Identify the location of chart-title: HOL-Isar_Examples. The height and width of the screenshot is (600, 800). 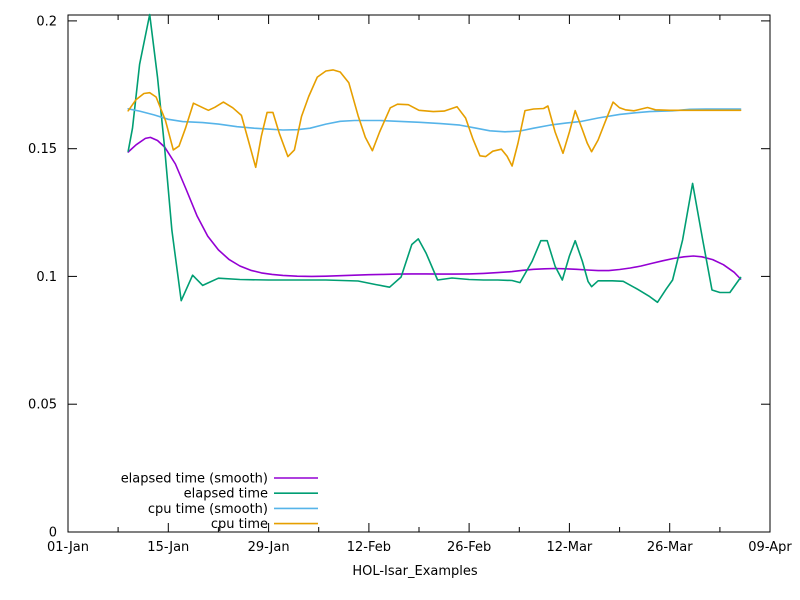
(415, 571).